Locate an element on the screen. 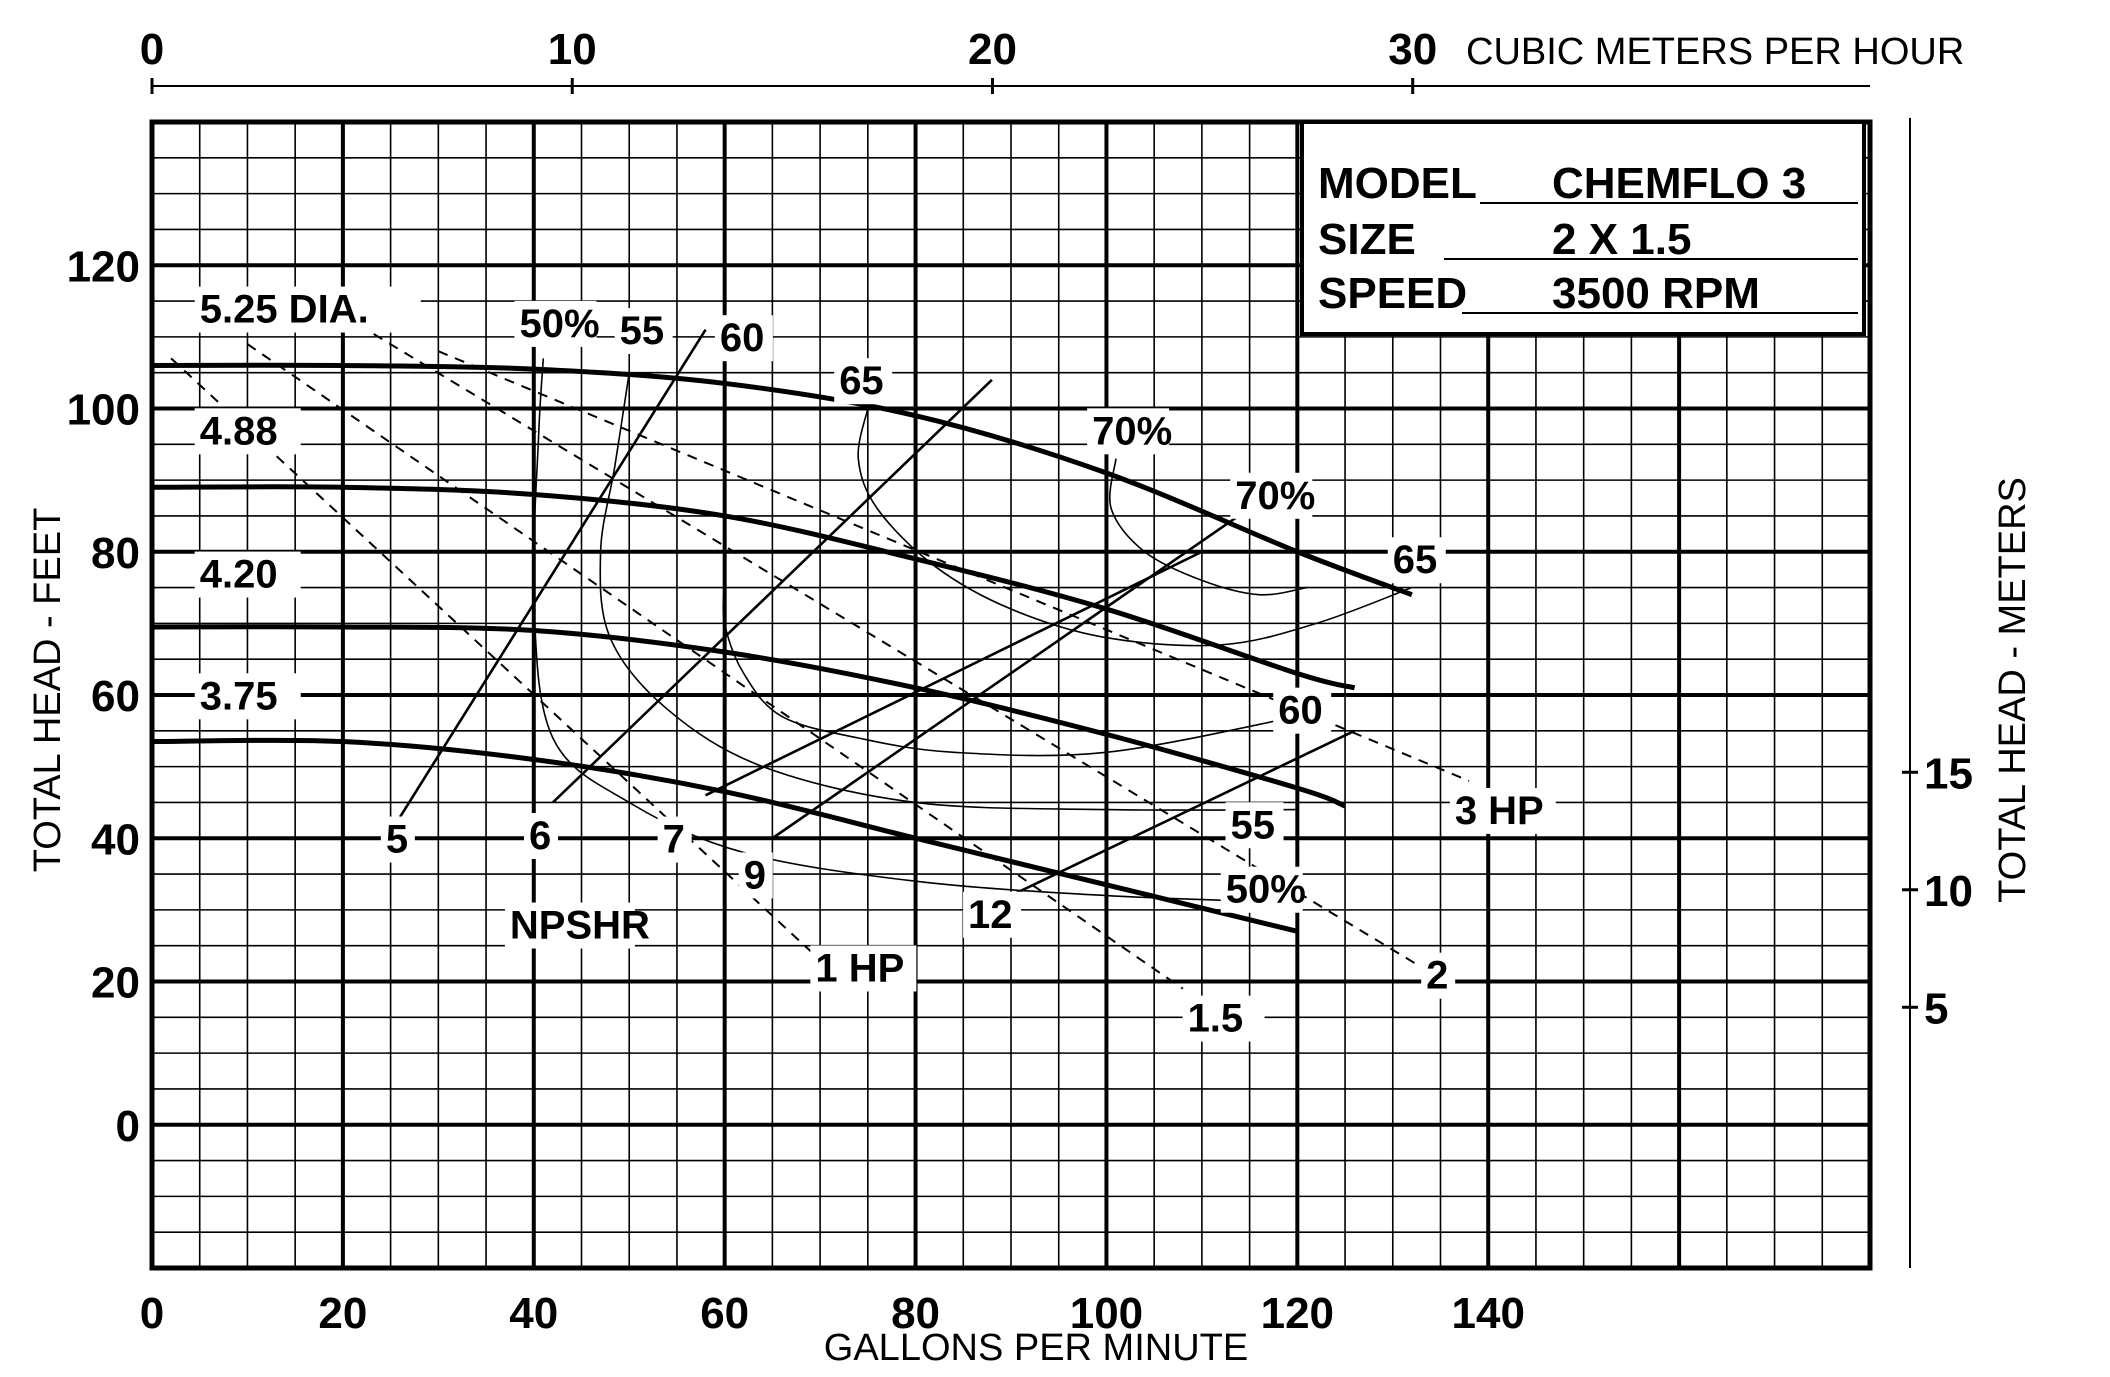 The height and width of the screenshot is (1377, 2110). impeller-label: 4.88 is located at coordinates (239, 431).